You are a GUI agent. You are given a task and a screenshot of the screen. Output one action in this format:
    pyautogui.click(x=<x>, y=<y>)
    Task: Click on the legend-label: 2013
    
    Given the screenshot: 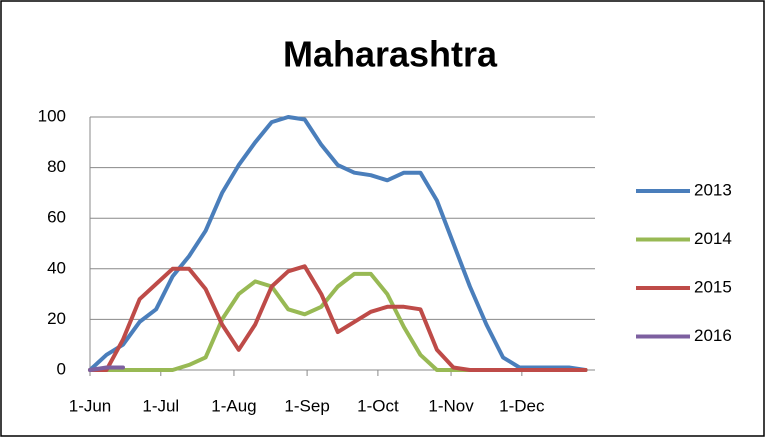 What is the action you would take?
    pyautogui.click(x=713, y=189)
    